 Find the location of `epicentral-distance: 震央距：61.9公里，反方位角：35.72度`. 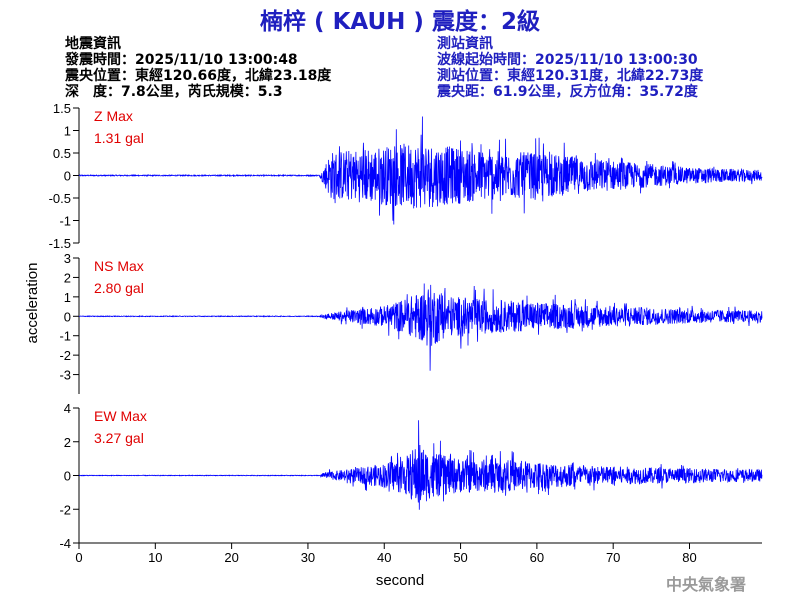

epicentral-distance: 震央距：61.9公里，反方位角：35.72度 is located at coordinates (567, 92).